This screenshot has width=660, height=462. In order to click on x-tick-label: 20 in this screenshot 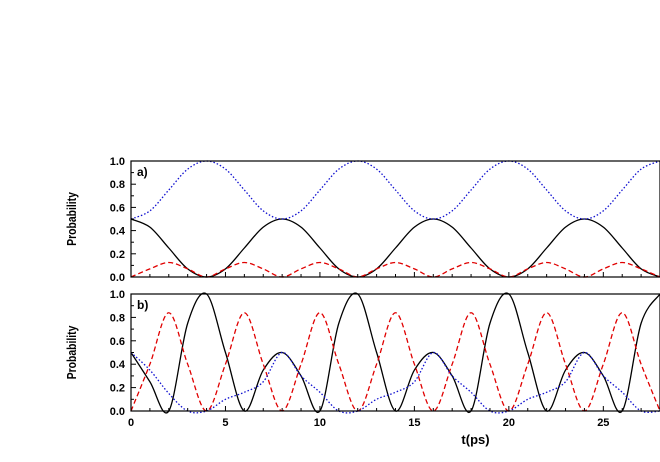, I will do `click(509, 423)`.